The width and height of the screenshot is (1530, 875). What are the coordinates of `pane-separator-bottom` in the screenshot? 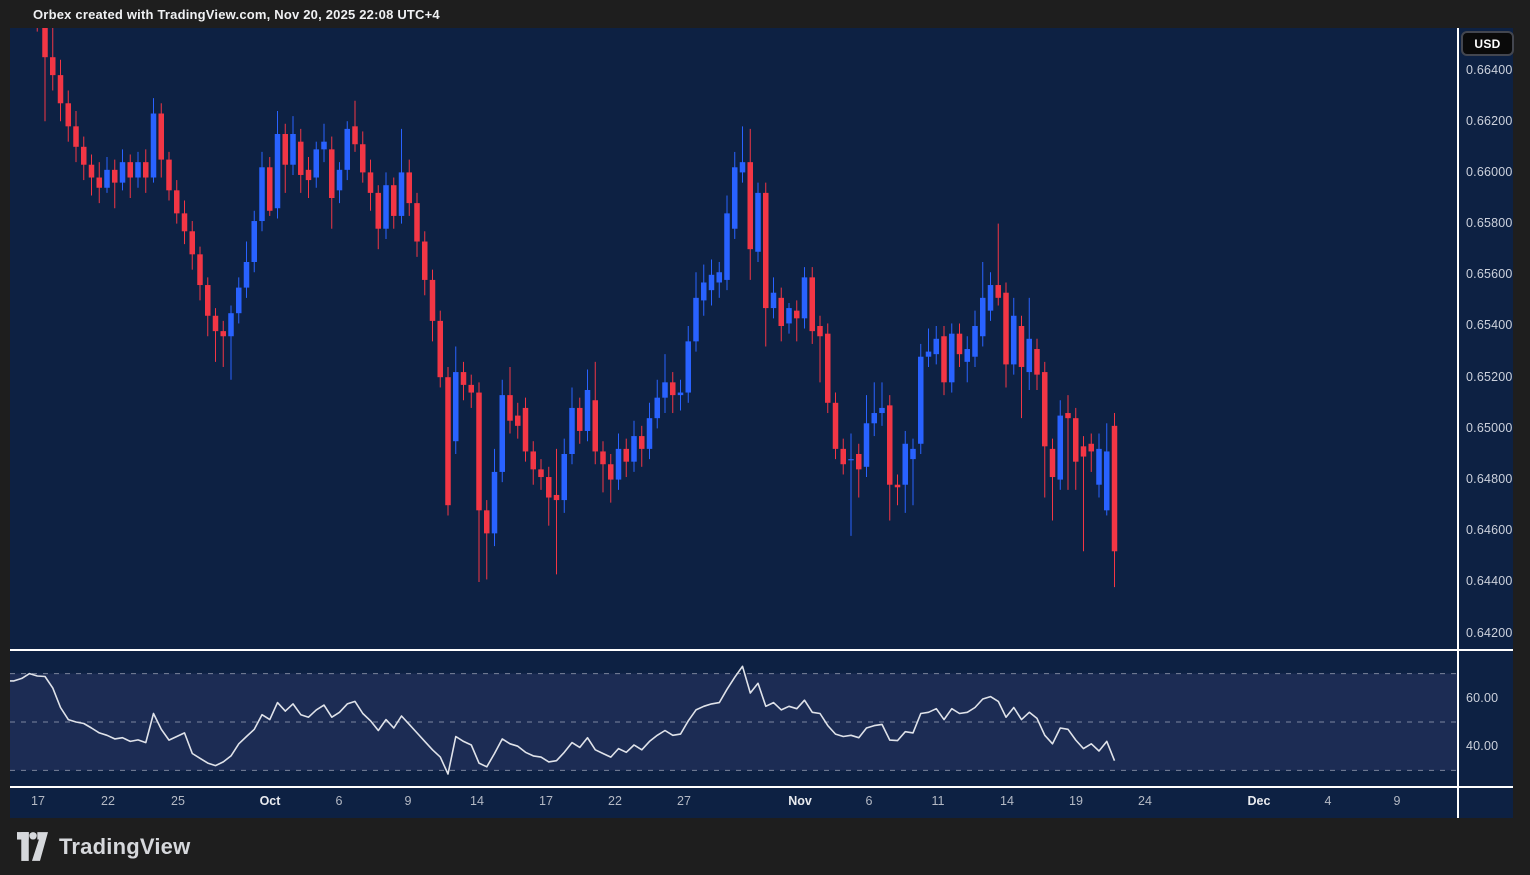 It's located at (761, 787).